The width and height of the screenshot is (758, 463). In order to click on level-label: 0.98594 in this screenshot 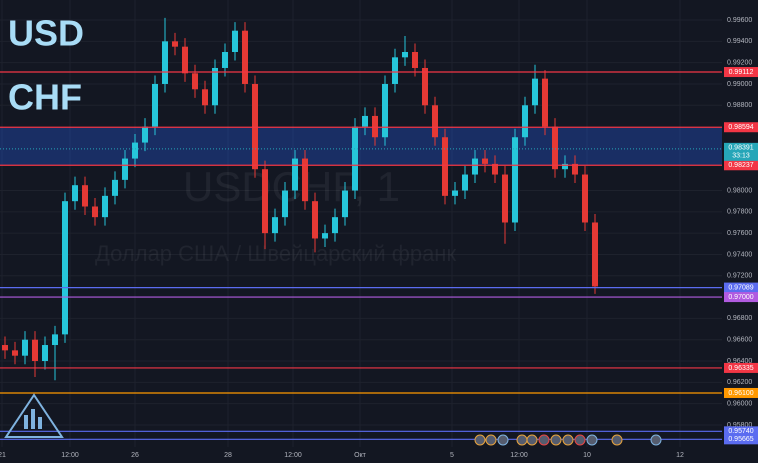, I will do `click(740, 127)`.